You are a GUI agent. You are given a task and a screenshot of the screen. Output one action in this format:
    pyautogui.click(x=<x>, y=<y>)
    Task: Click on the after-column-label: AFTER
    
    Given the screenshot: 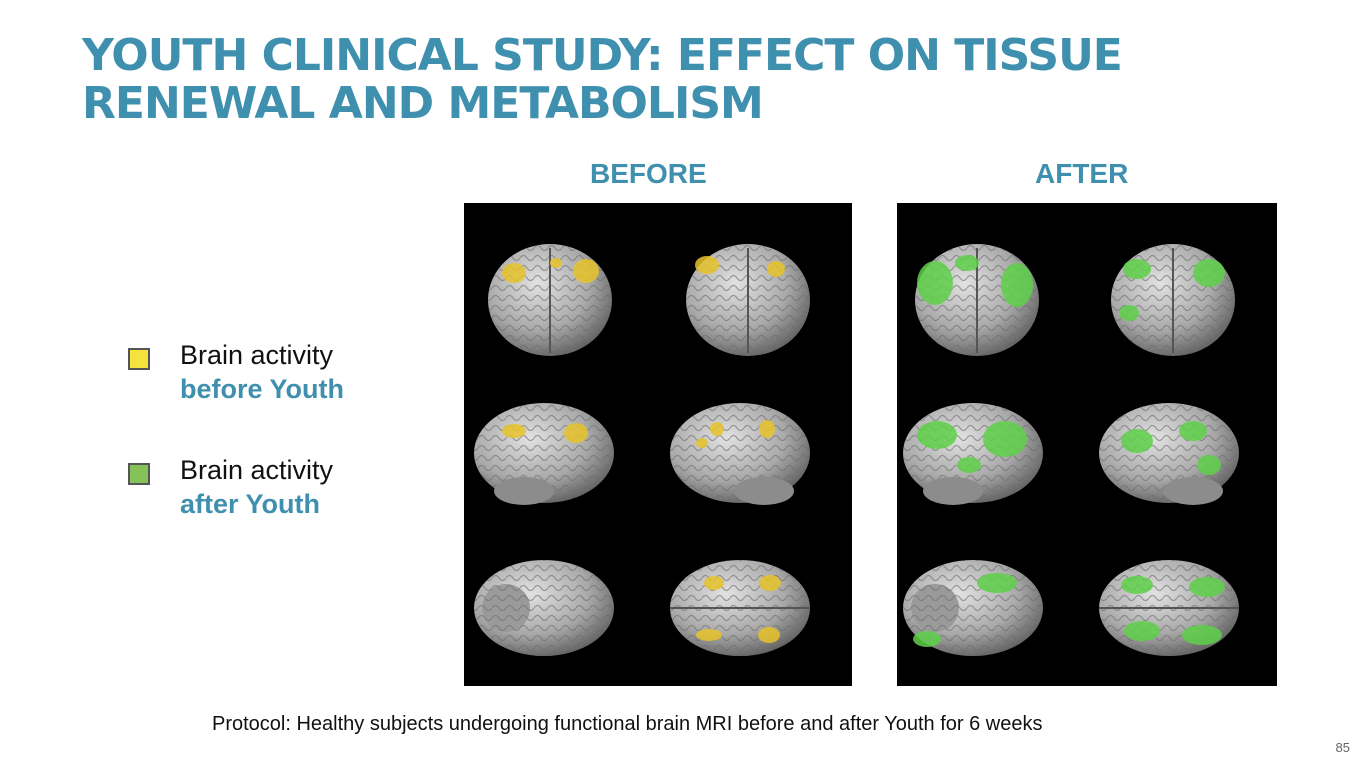 What is the action you would take?
    pyautogui.click(x=1082, y=173)
    